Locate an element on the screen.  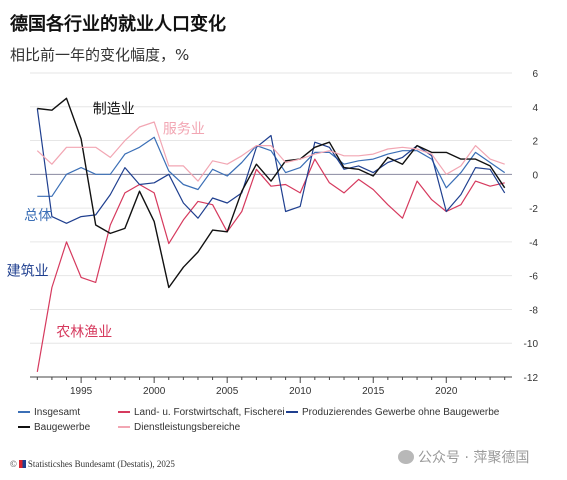
legend-item-baugewerbe: Baugewerbe is located at coordinates (54, 427).